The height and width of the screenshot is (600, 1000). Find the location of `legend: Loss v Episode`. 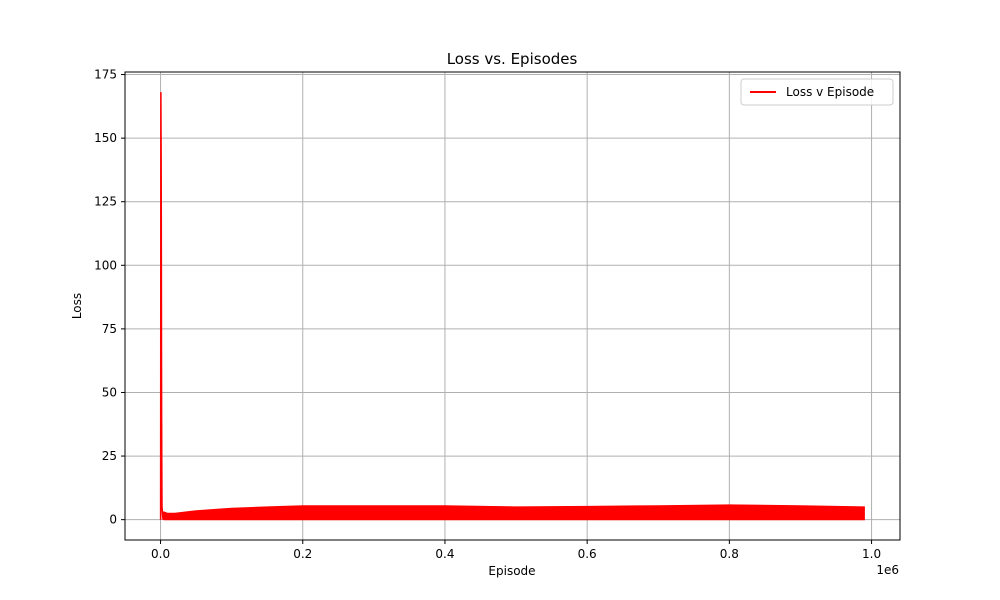

legend: Loss v Episode is located at coordinates (817, 92).